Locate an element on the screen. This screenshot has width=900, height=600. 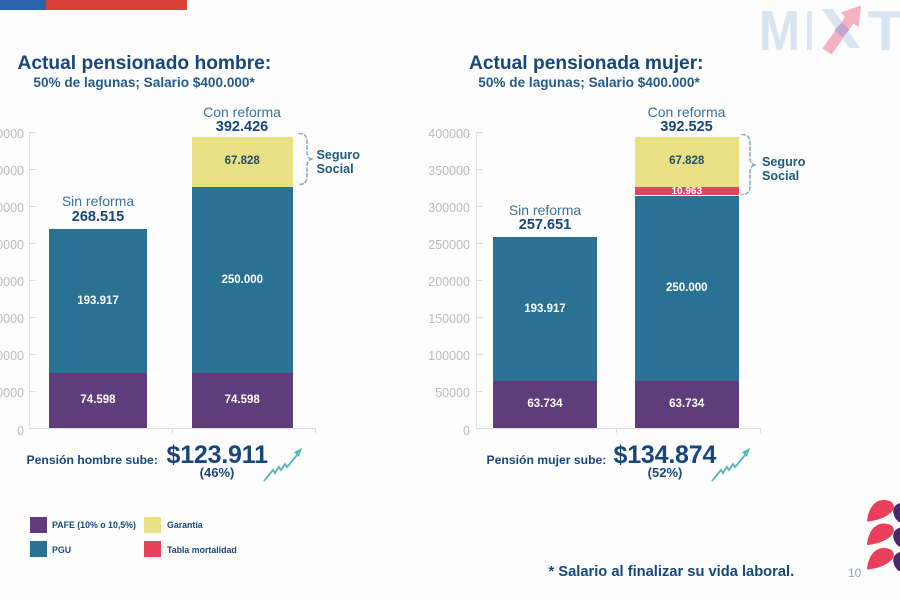
svg-text: I is located at coordinates (809, 31).